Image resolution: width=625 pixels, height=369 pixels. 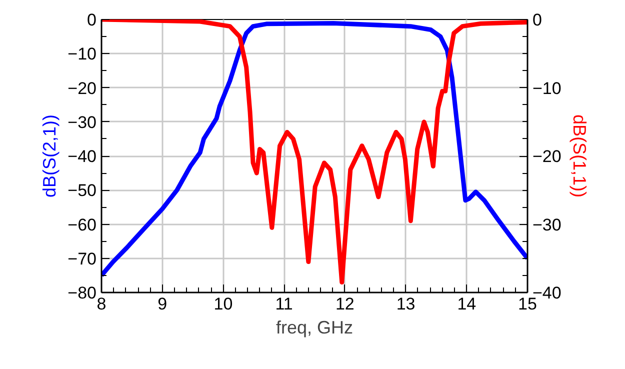 What do you see at coordinates (284, 304) in the screenshot?
I see `x-tick-label: 11` at bounding box center [284, 304].